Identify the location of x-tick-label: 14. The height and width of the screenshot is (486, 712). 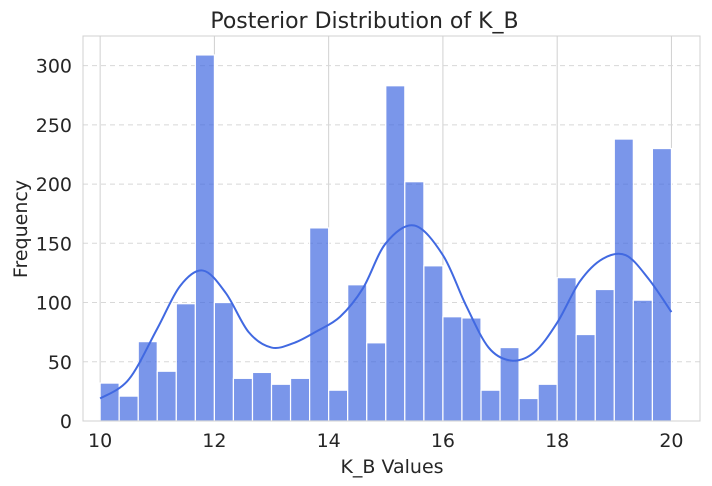
(329, 441).